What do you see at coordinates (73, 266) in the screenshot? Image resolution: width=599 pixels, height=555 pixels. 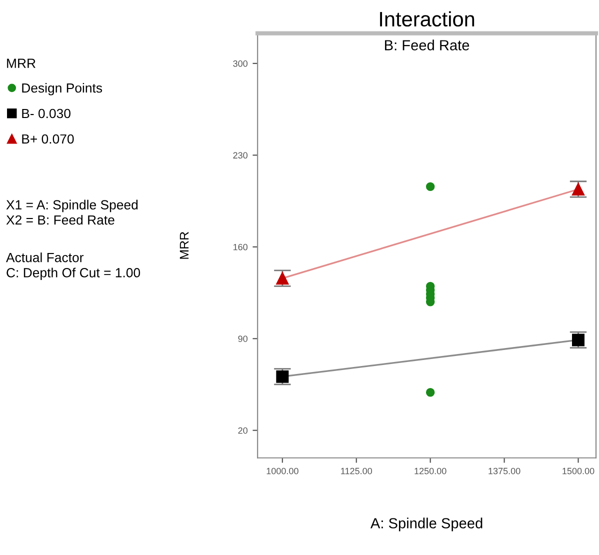 I see `text: Actual Factor C: Depth Of Cut = 1.00` at bounding box center [73, 266].